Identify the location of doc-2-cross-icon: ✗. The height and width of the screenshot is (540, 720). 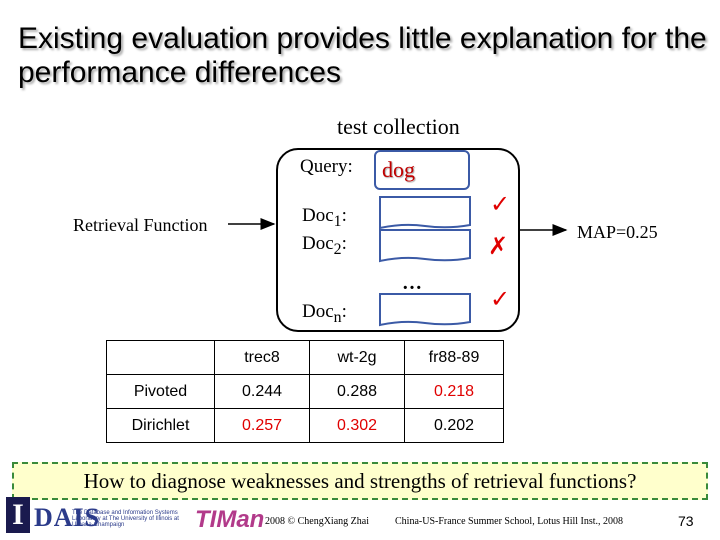
(498, 247).